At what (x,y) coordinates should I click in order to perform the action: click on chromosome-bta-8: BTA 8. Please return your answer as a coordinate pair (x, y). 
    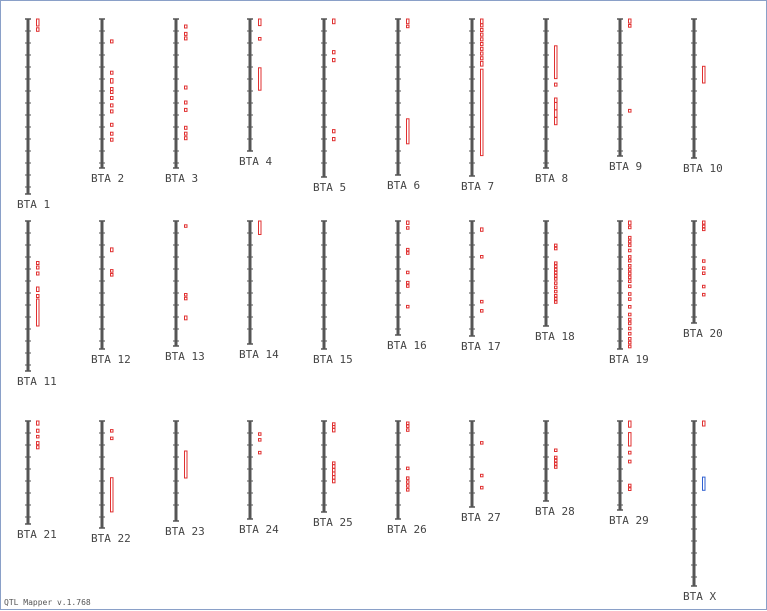
    Looking at the image, I should click on (551, 101).